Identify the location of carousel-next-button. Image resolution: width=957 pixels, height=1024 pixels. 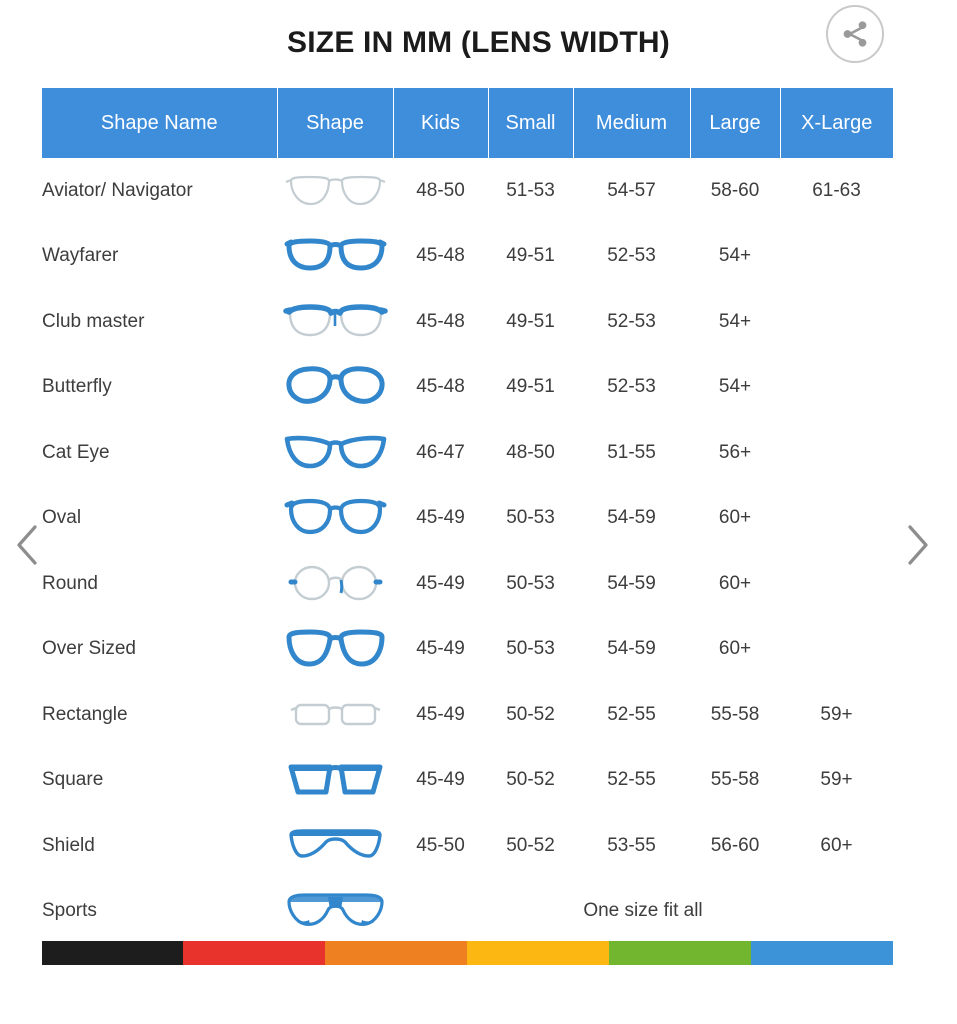
(917, 545).